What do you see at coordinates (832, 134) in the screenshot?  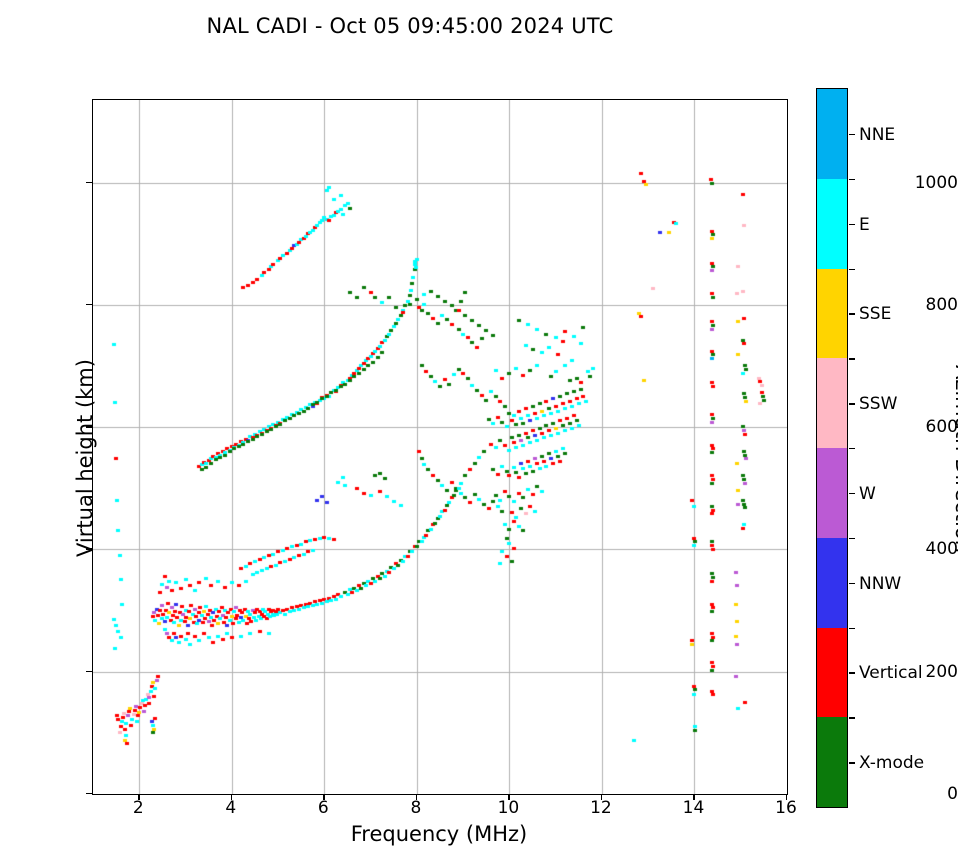 I see `colorbar-segment-nne` at bounding box center [832, 134].